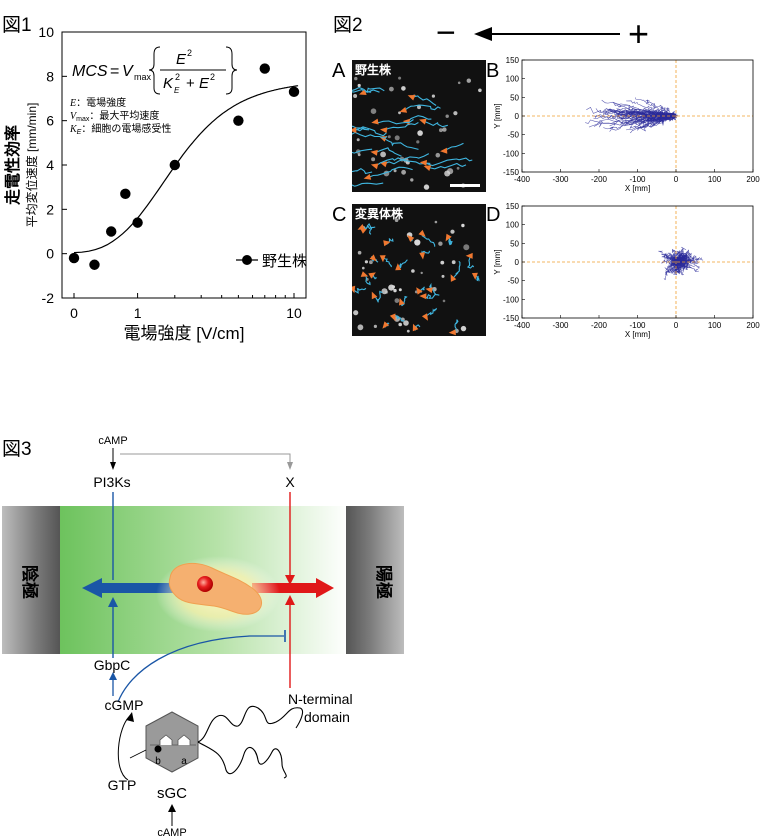 This screenshot has height=840, width=763. I want to click on formula-vmax: V, so click(128, 71).